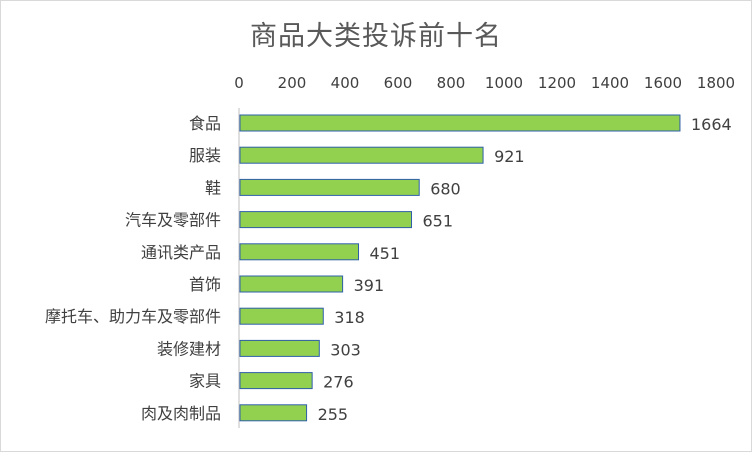 This screenshot has height=452, width=752. Describe the element at coordinates (349, 317) in the screenshot. I see `data-label: 318` at that location.